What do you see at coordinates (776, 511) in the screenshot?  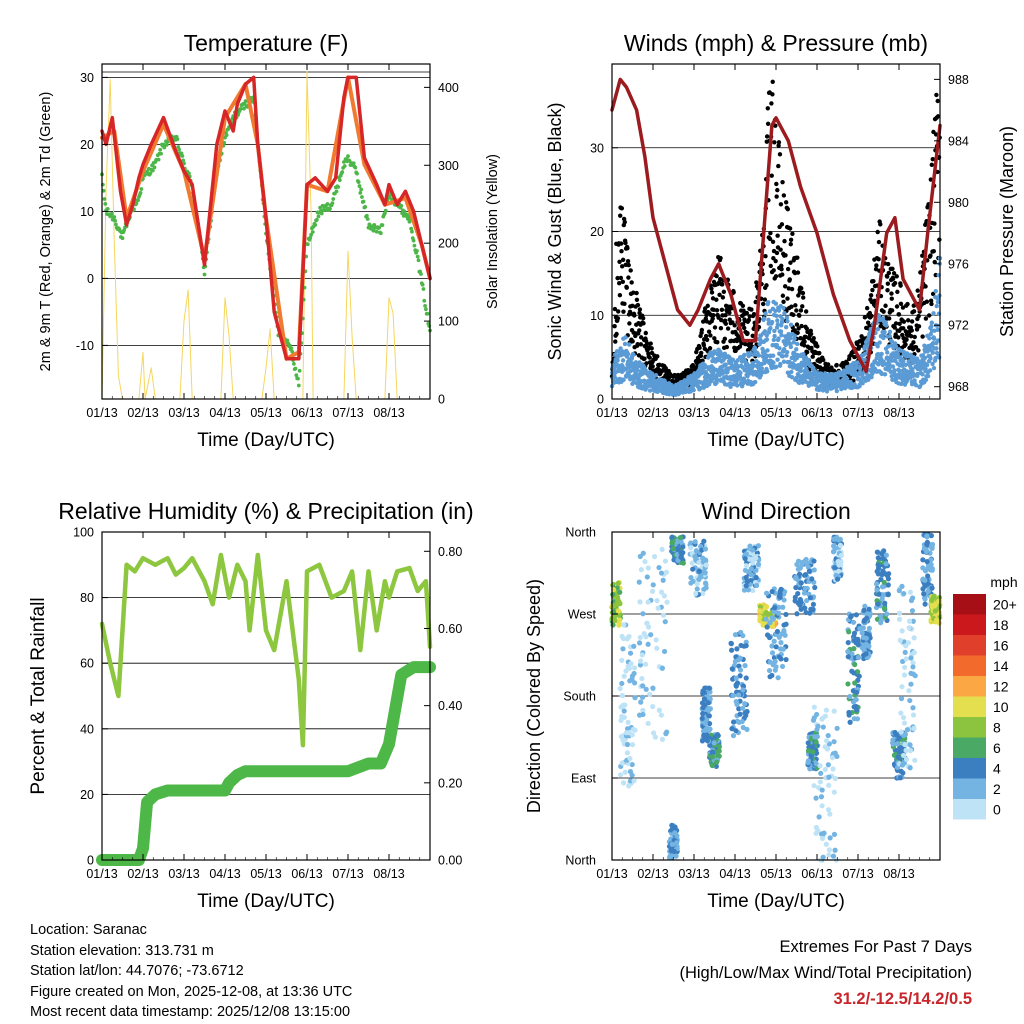 I see `chart-title: Wind Direction` at bounding box center [776, 511].